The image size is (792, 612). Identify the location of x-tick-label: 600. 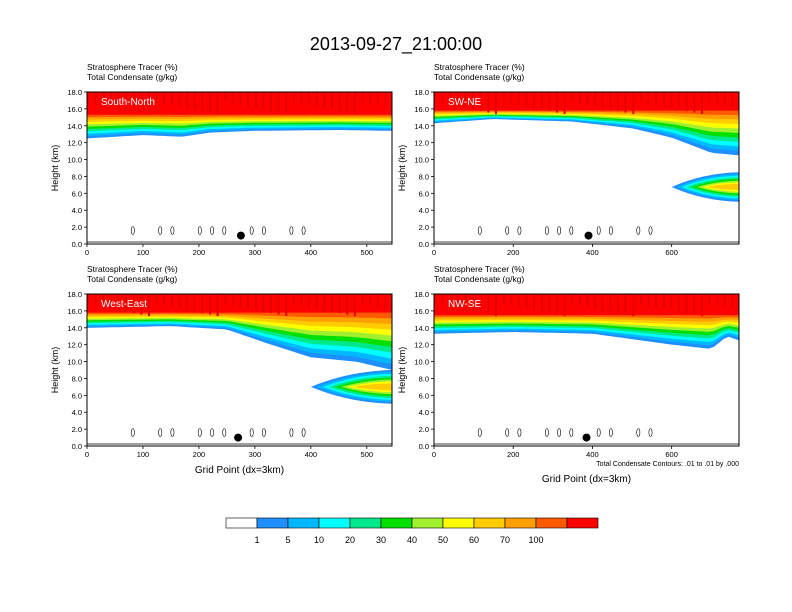
(671, 252).